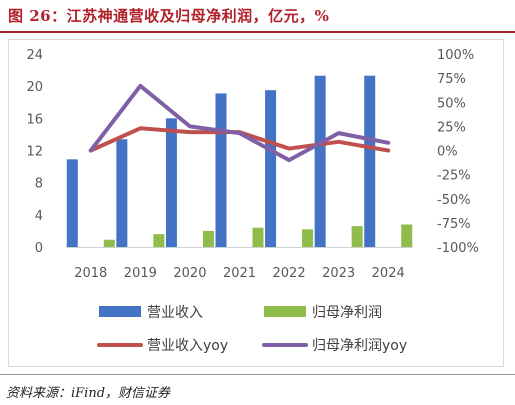 The width and height of the screenshot is (515, 405). Describe the element at coordinates (451, 127) in the screenshot. I see `right-axis-tick-label: 25%` at that location.